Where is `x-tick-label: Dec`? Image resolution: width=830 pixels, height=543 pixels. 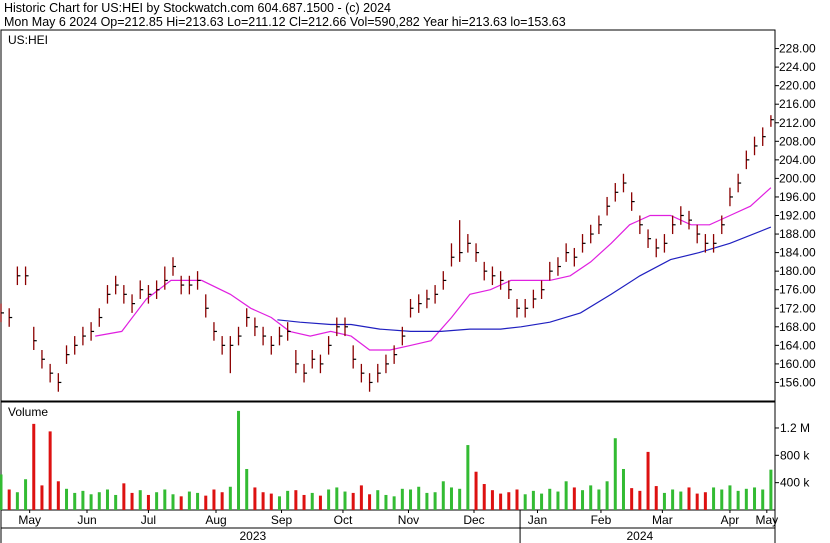 x-tick-label: Dec is located at coordinates (473, 520).